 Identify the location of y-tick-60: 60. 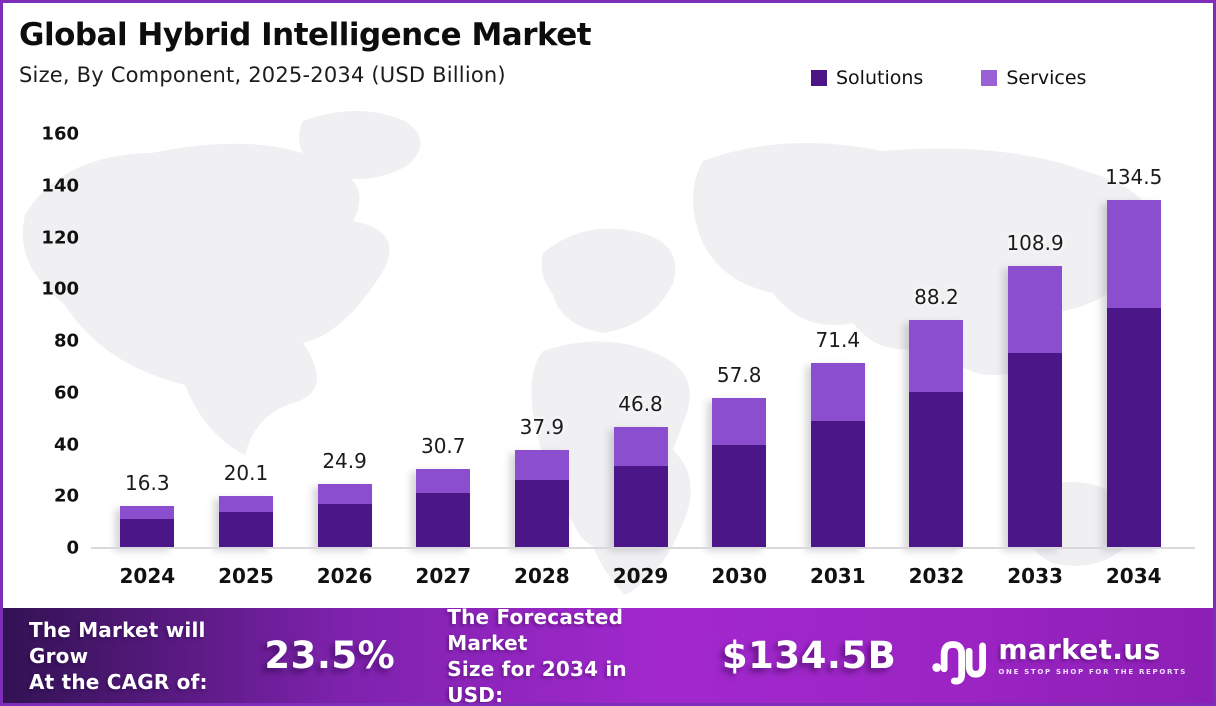
(66, 393).